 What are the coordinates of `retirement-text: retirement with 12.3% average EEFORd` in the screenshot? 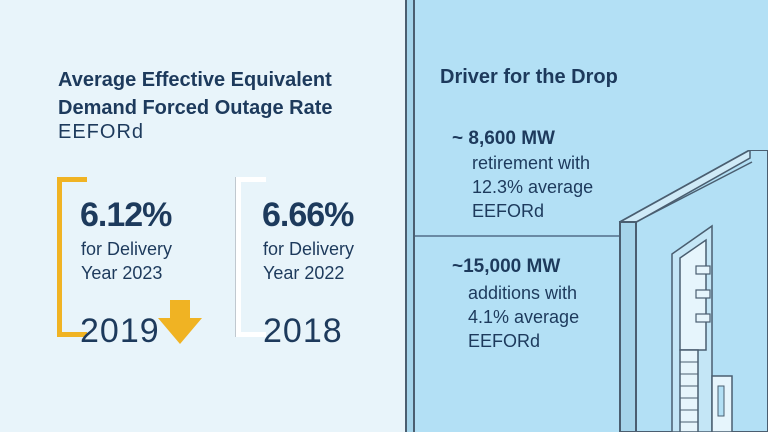 It's located at (532, 187).